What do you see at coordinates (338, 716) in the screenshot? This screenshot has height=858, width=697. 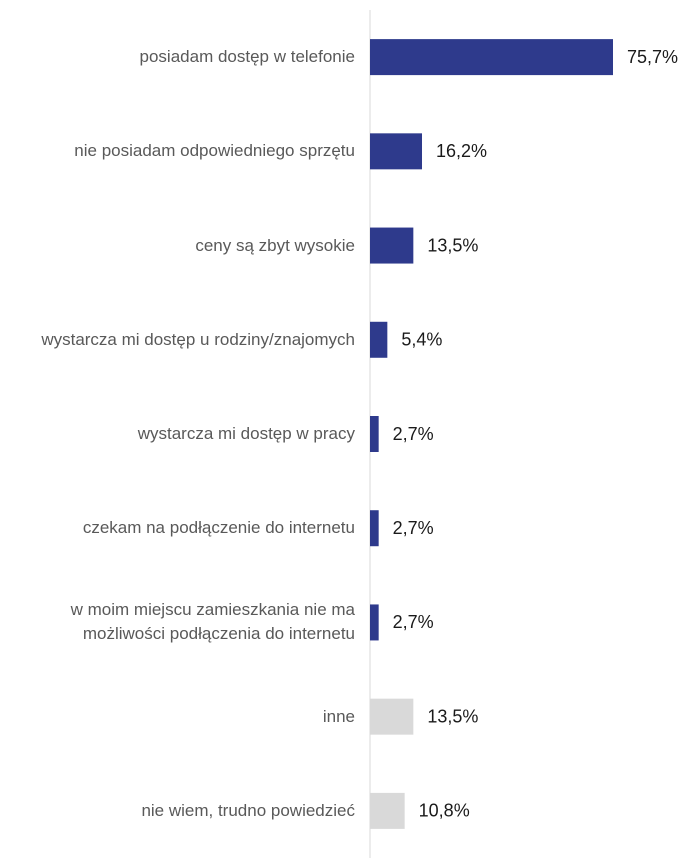 I see `category-label: inne` at bounding box center [338, 716].